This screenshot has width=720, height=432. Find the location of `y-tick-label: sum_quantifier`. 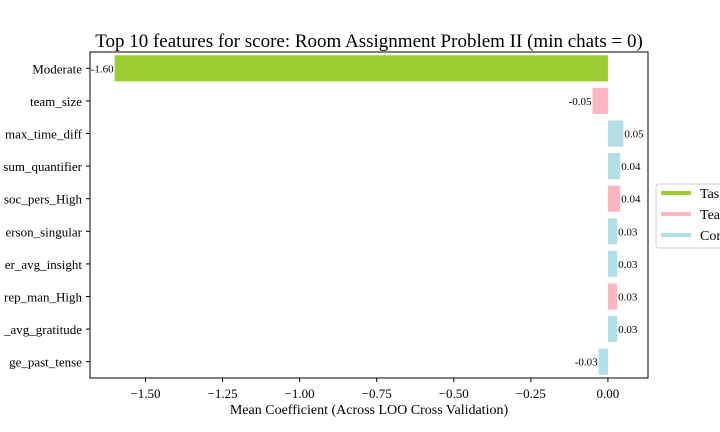

y-tick-label: sum_quantifier is located at coordinates (42, 166).